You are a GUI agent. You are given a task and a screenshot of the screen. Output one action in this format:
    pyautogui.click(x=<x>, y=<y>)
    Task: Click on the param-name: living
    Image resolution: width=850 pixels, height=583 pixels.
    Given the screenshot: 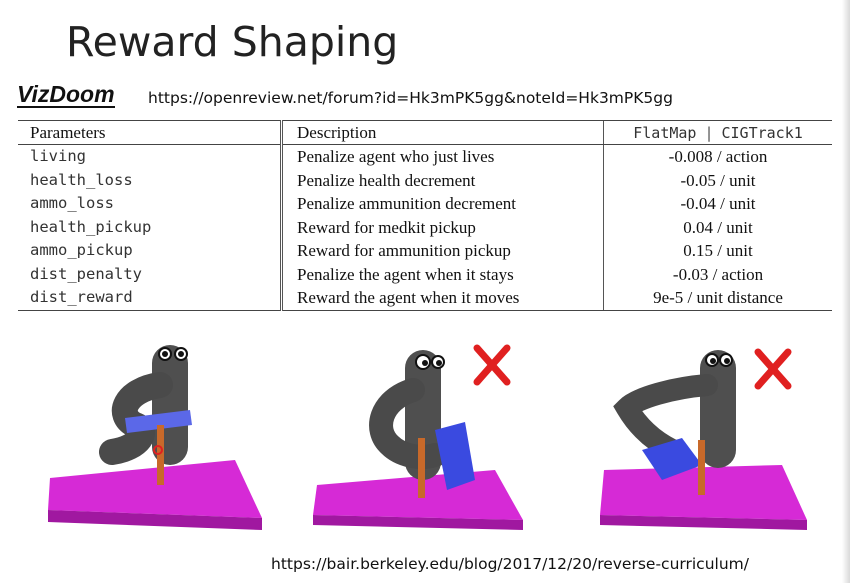 What is the action you would take?
    pyautogui.click(x=58, y=156)
    